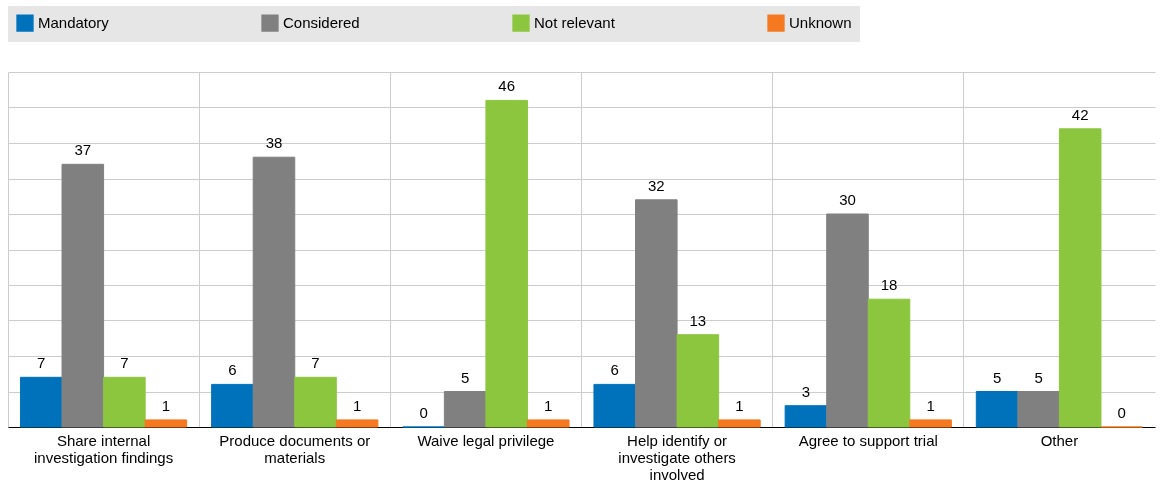 Image resolution: width=1161 pixels, height=486 pixels. I want to click on data-label: 38, so click(274, 143).